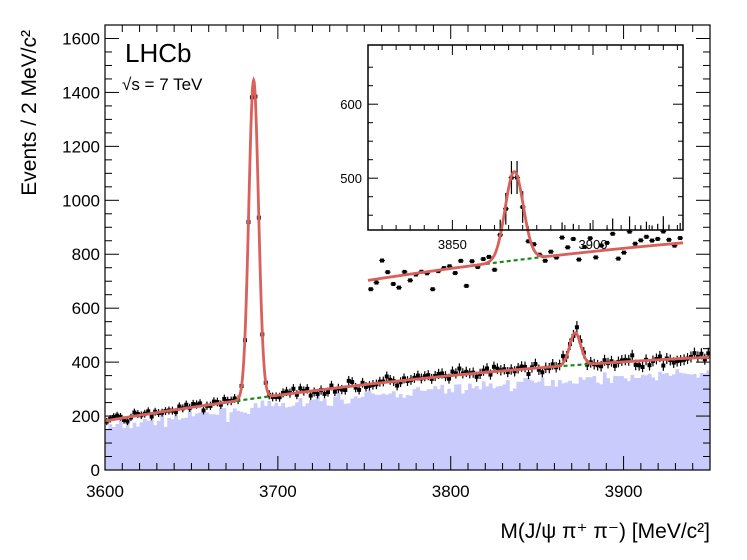 This screenshot has width=747, height=560. What do you see at coordinates (351, 178) in the screenshot?
I see `inset-y-tick-label: 500` at bounding box center [351, 178].